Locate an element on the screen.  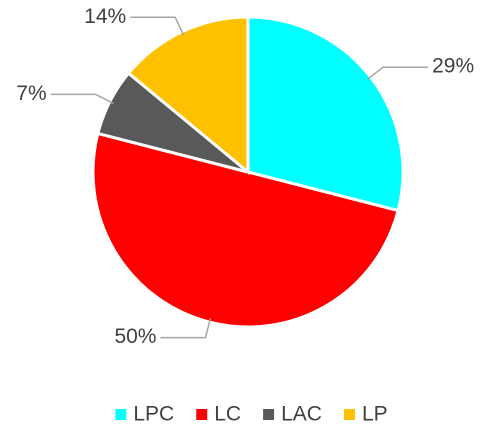
legend-label: LPC is located at coordinates (153, 414).